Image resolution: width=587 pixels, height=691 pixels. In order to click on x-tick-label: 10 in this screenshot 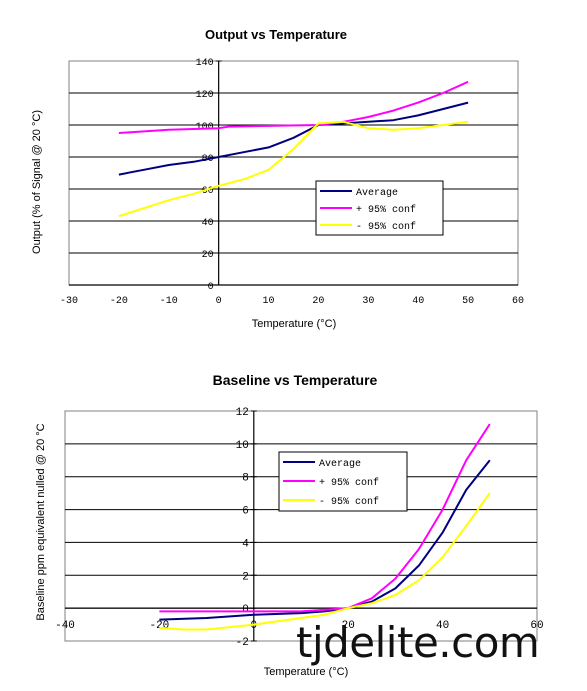, I will do `click(269, 301)`.